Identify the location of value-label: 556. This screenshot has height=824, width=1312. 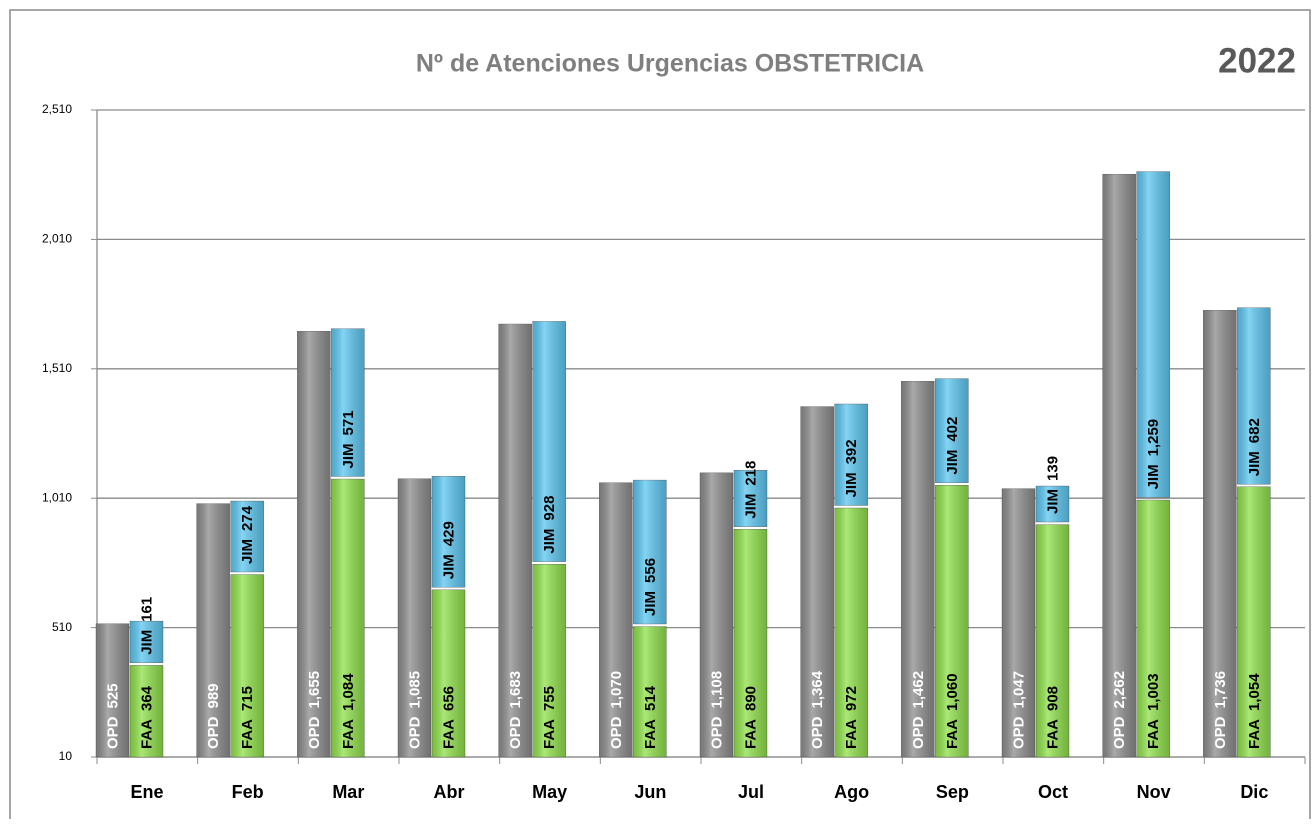
(650, 570).